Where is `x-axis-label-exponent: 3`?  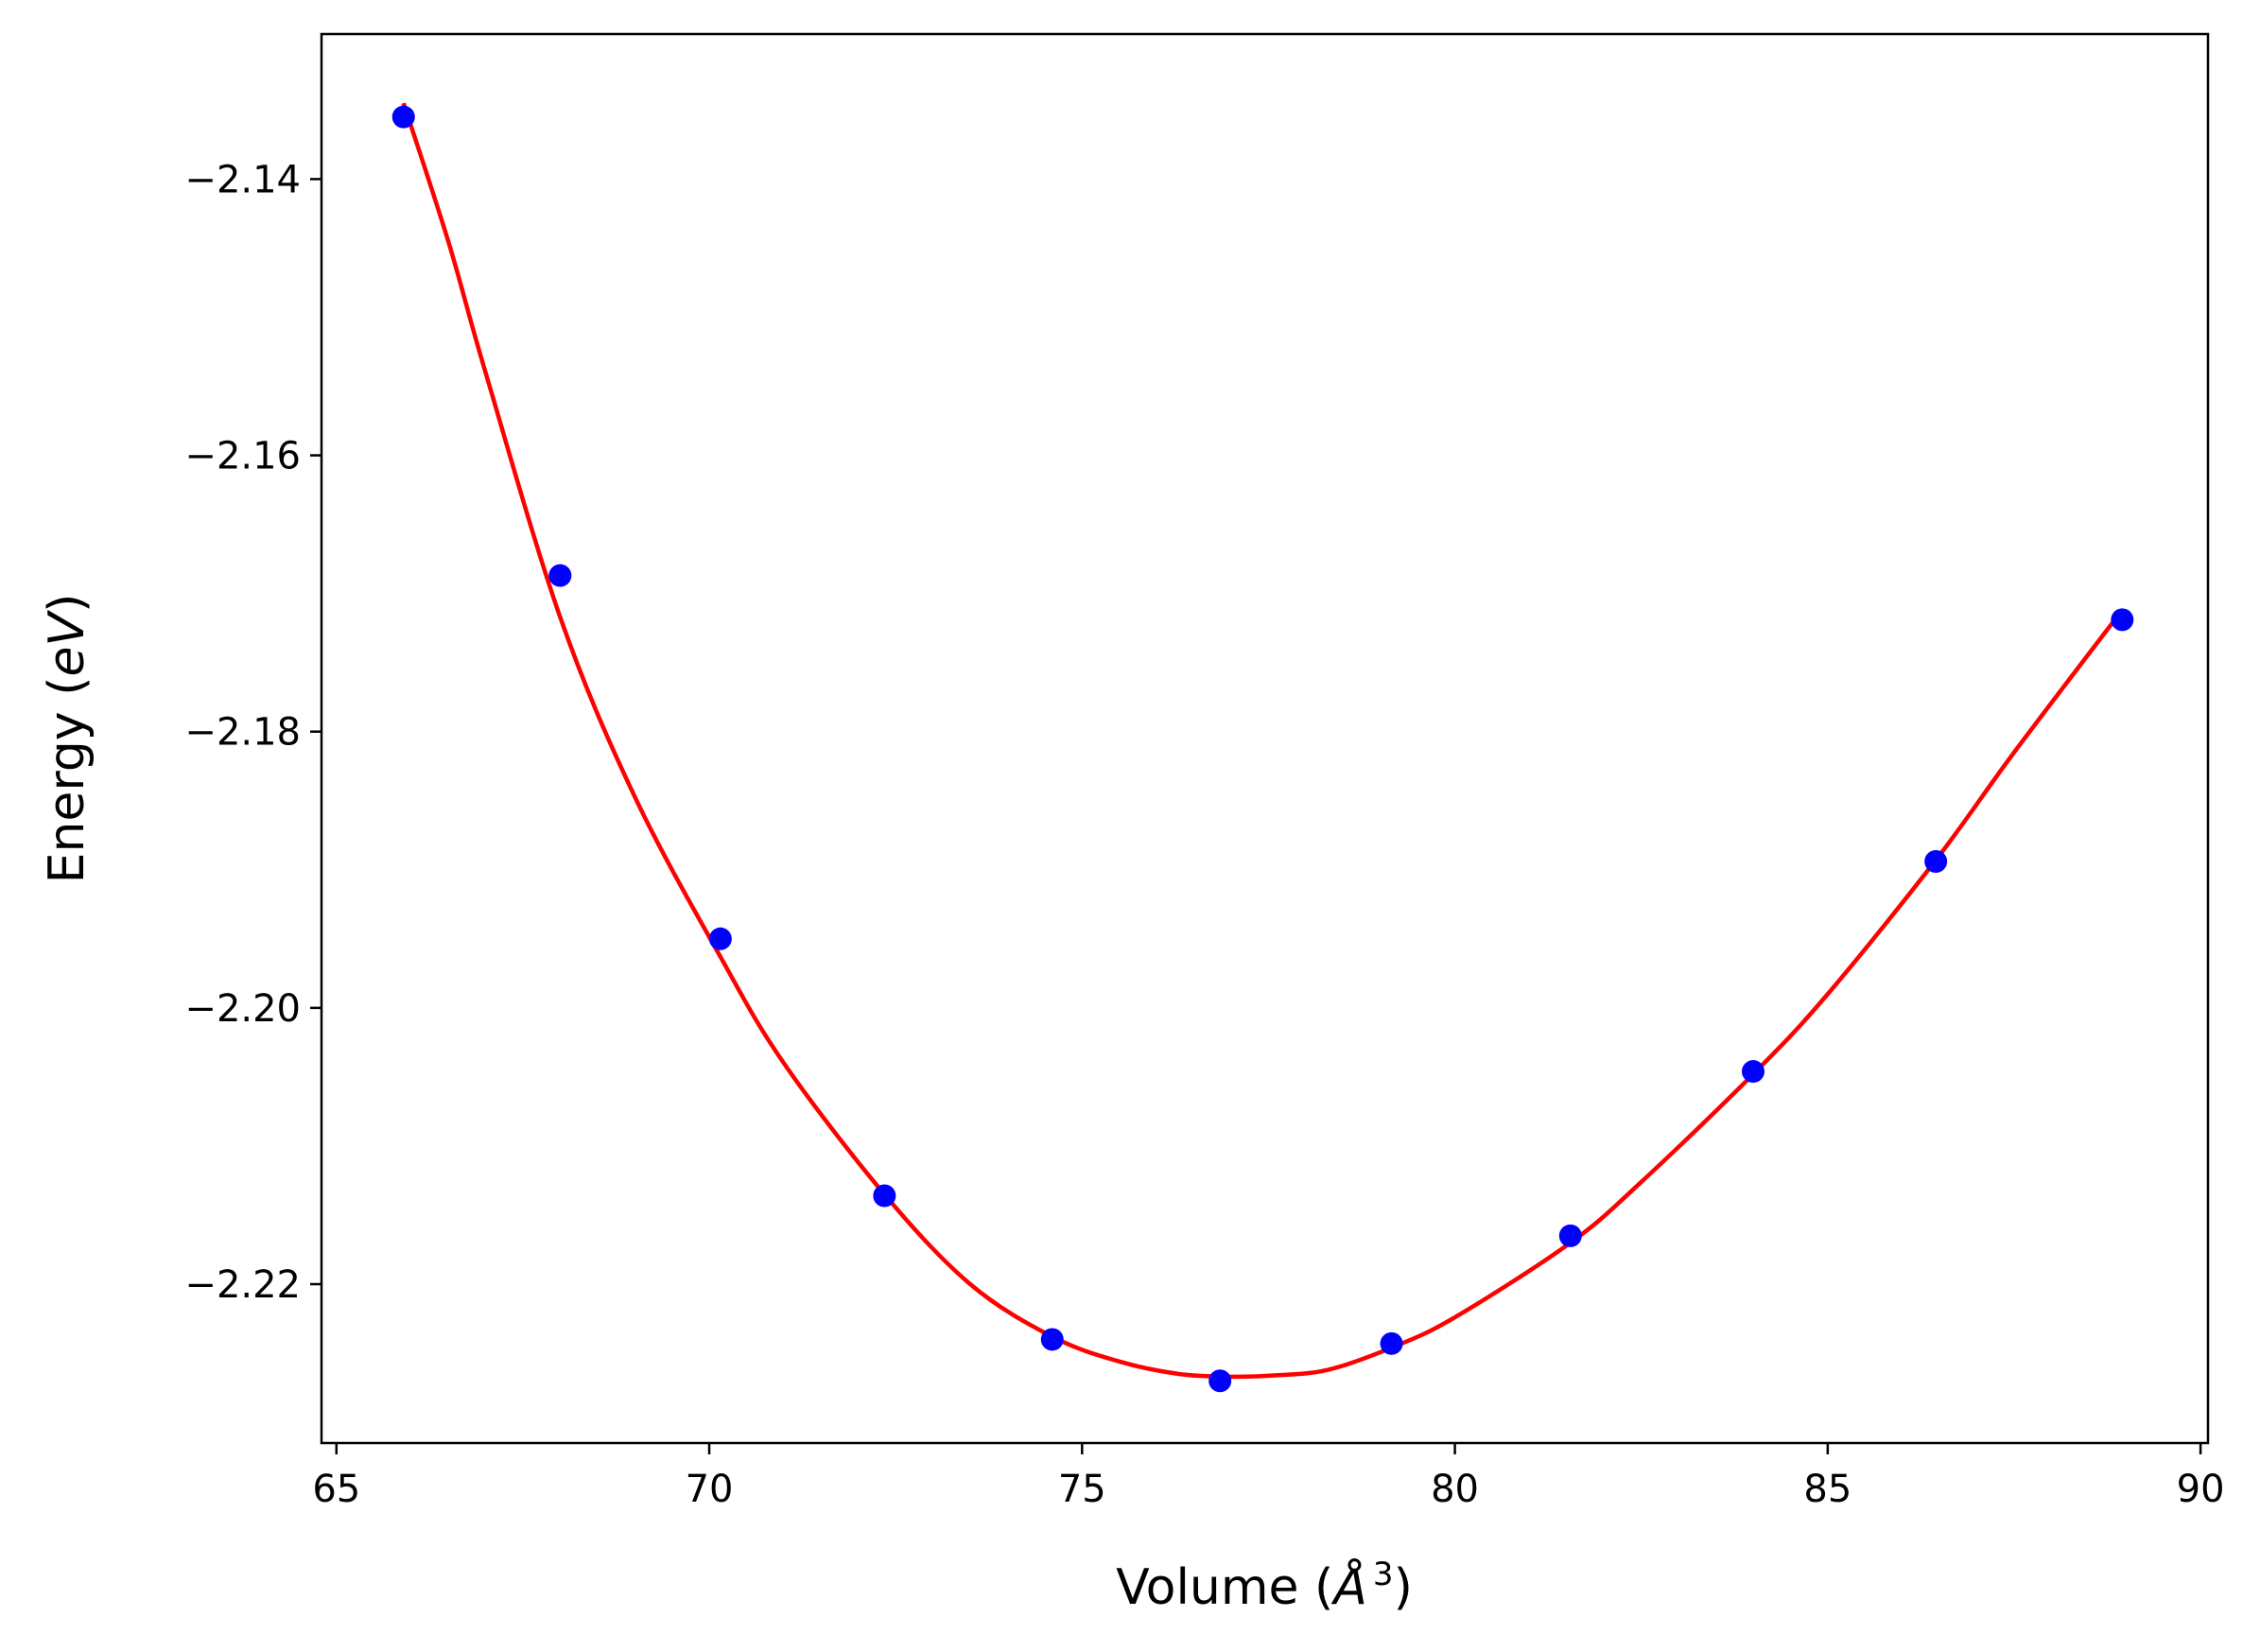 x-axis-label-exponent: 3 is located at coordinates (1383, 1575).